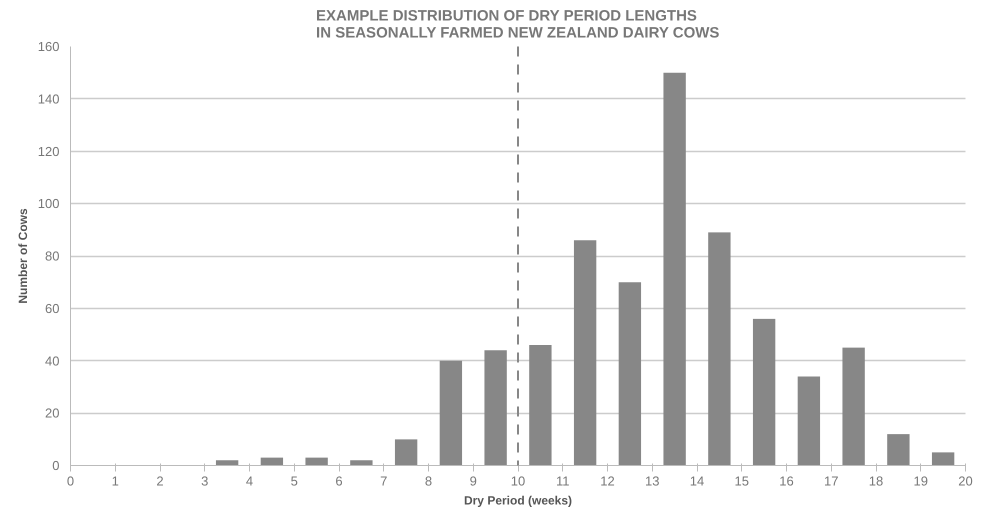 The height and width of the screenshot is (518, 995). I want to click on x-tick-label: 7, so click(384, 481).